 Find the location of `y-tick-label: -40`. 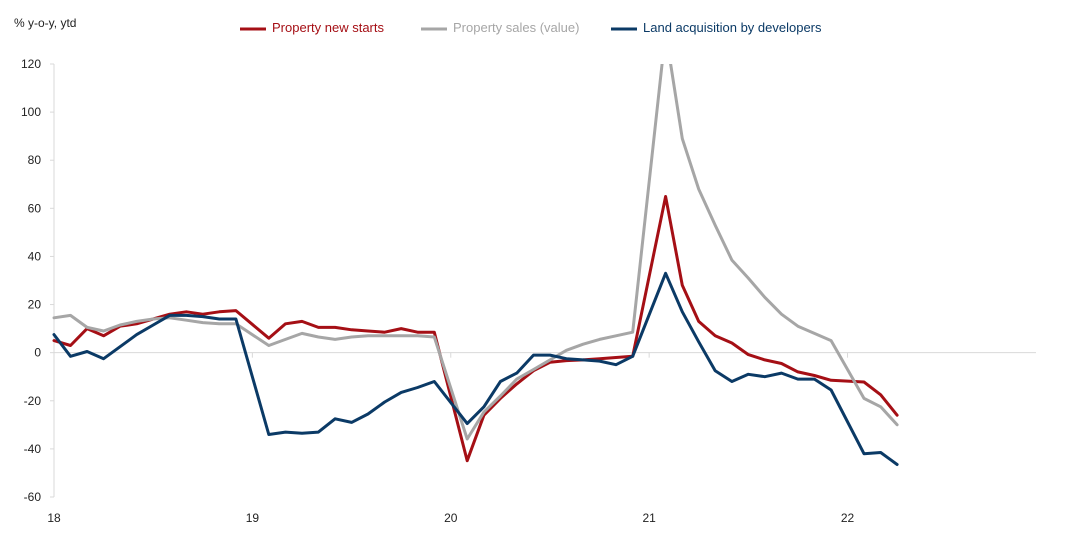

y-tick-label: -40 is located at coordinates (33, 449).